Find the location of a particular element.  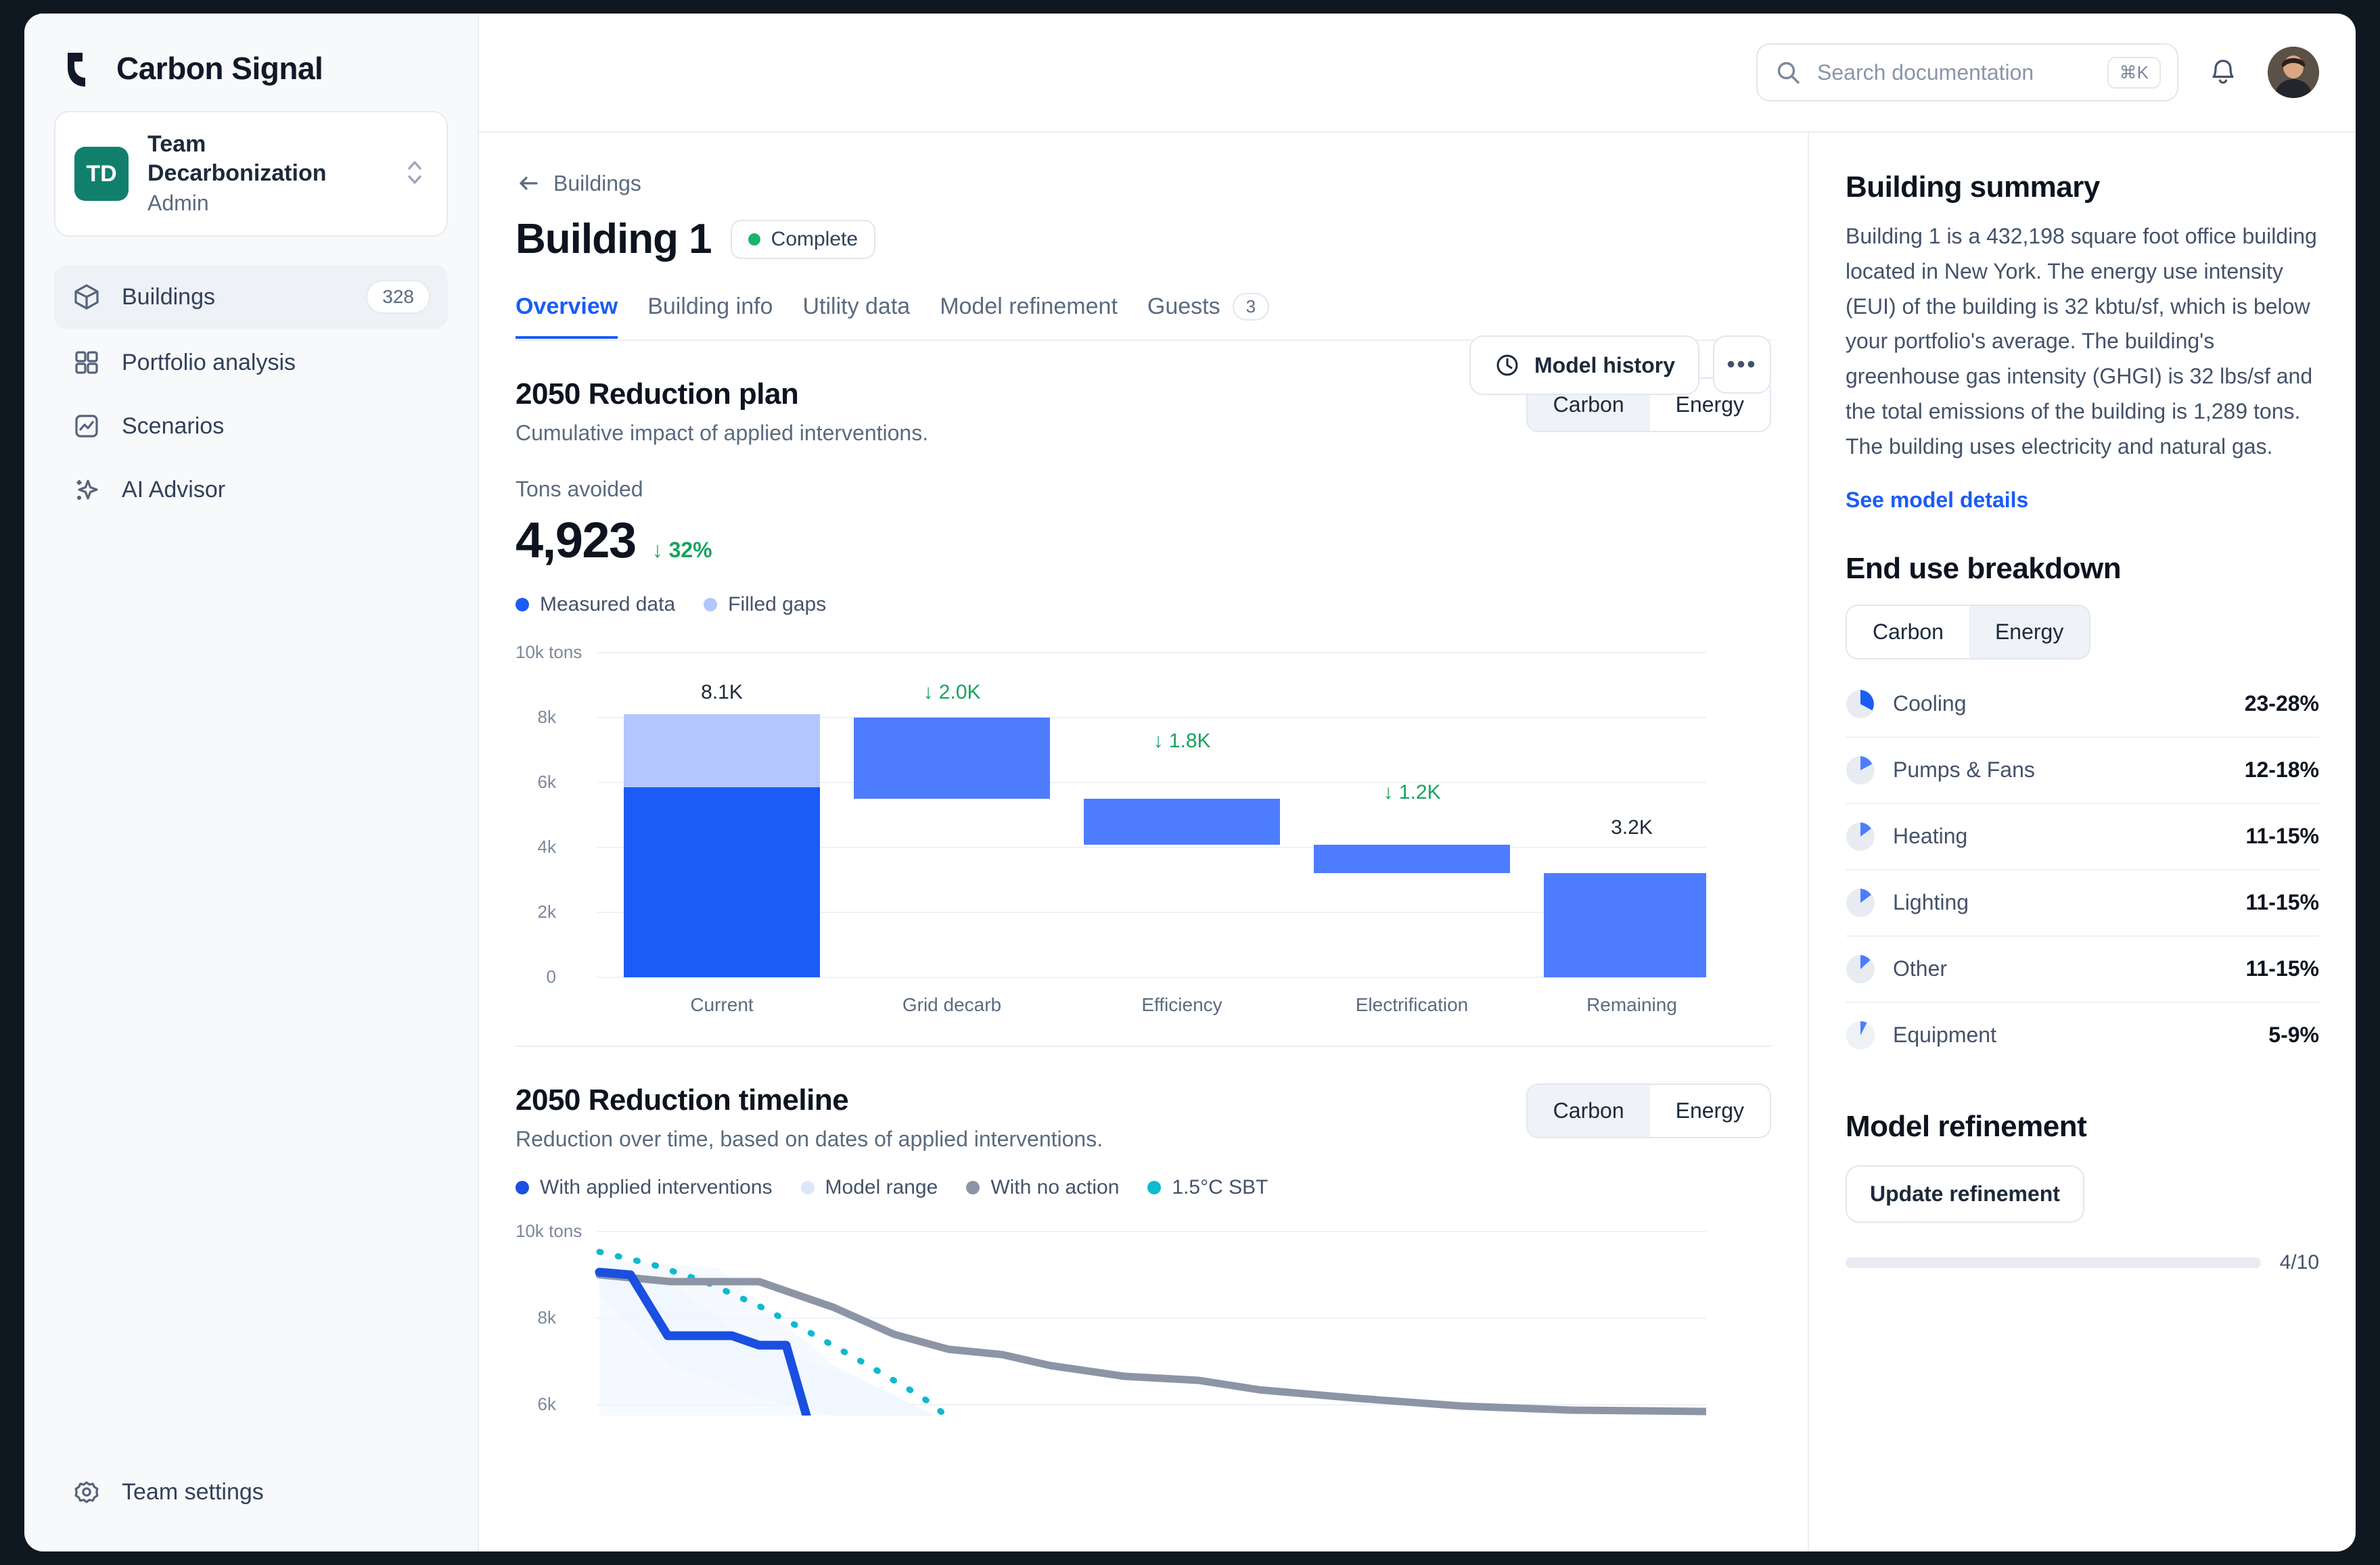

overflow-menu-button: ••• is located at coordinates (1742, 364).